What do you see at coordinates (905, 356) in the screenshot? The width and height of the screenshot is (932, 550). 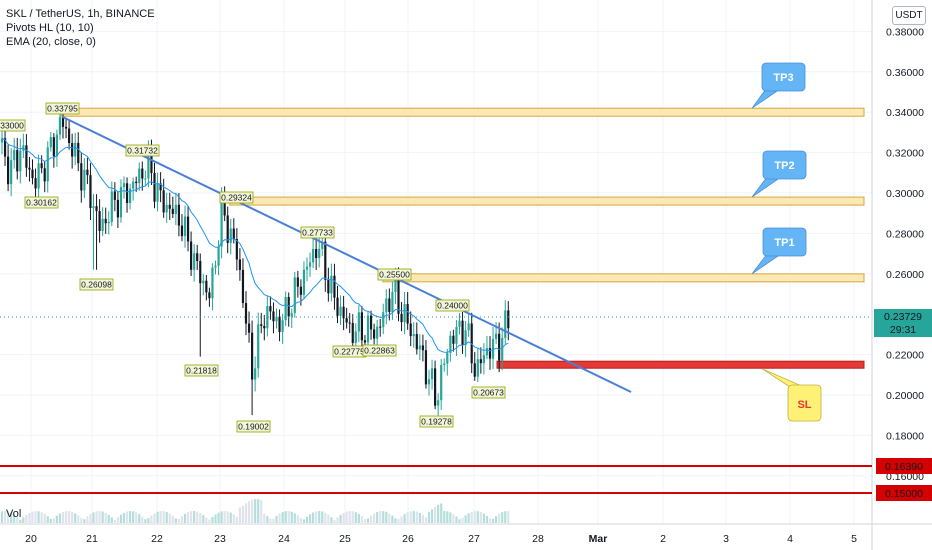 I see `price-tick-label: 0.22000` at bounding box center [905, 356].